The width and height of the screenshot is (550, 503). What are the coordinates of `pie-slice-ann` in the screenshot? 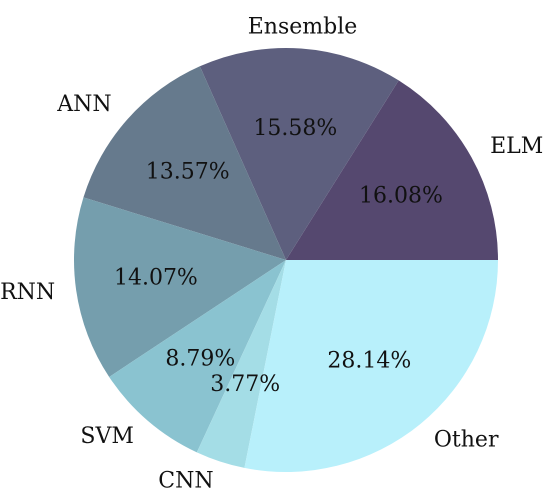 It's located at (184, 163).